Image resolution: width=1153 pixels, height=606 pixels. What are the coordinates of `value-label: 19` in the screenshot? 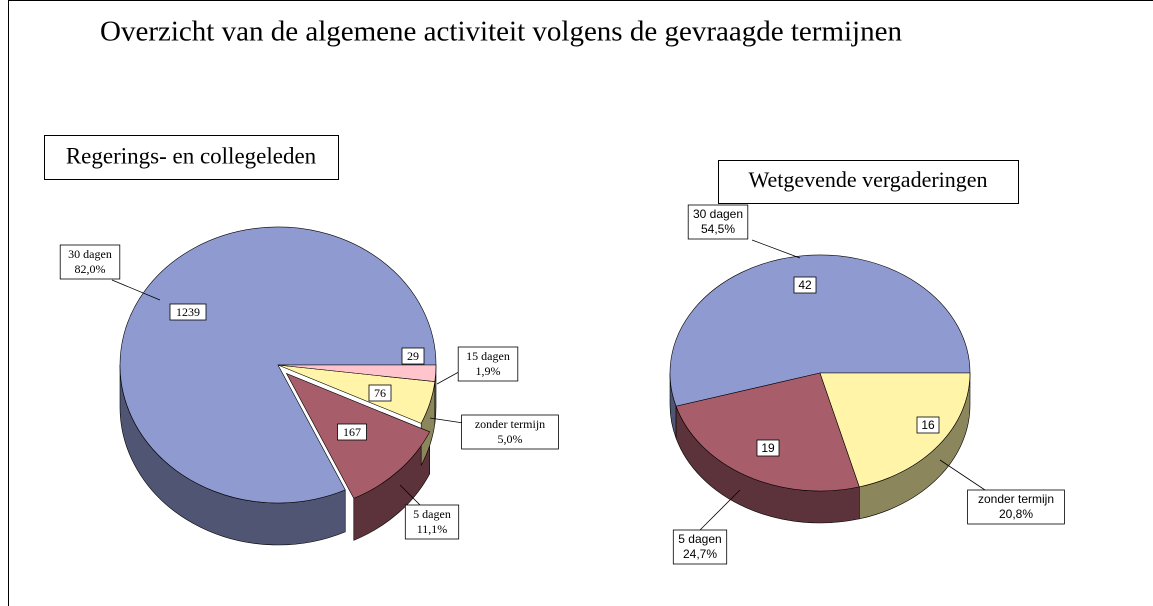 It's located at (768, 448).